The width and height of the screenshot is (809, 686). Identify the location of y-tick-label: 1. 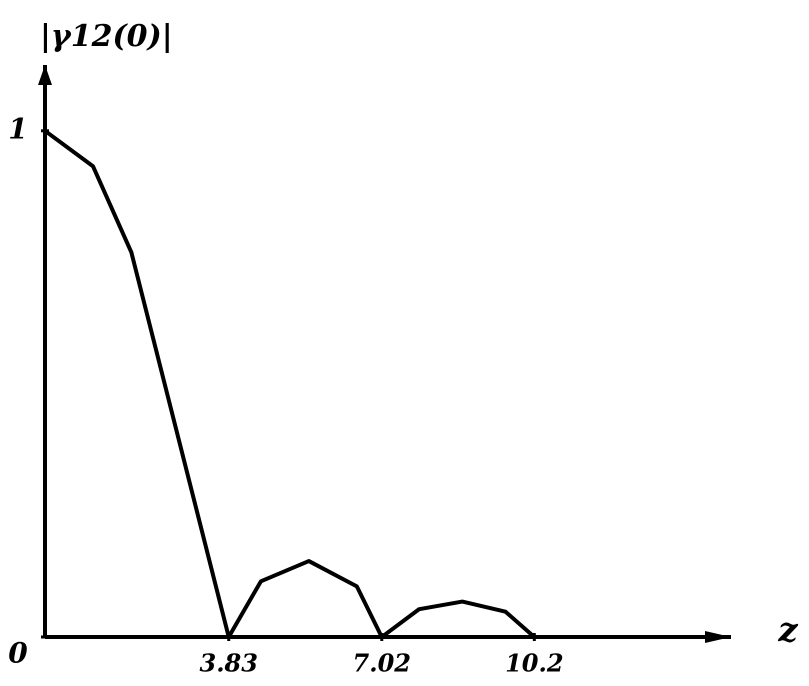
(17, 128).